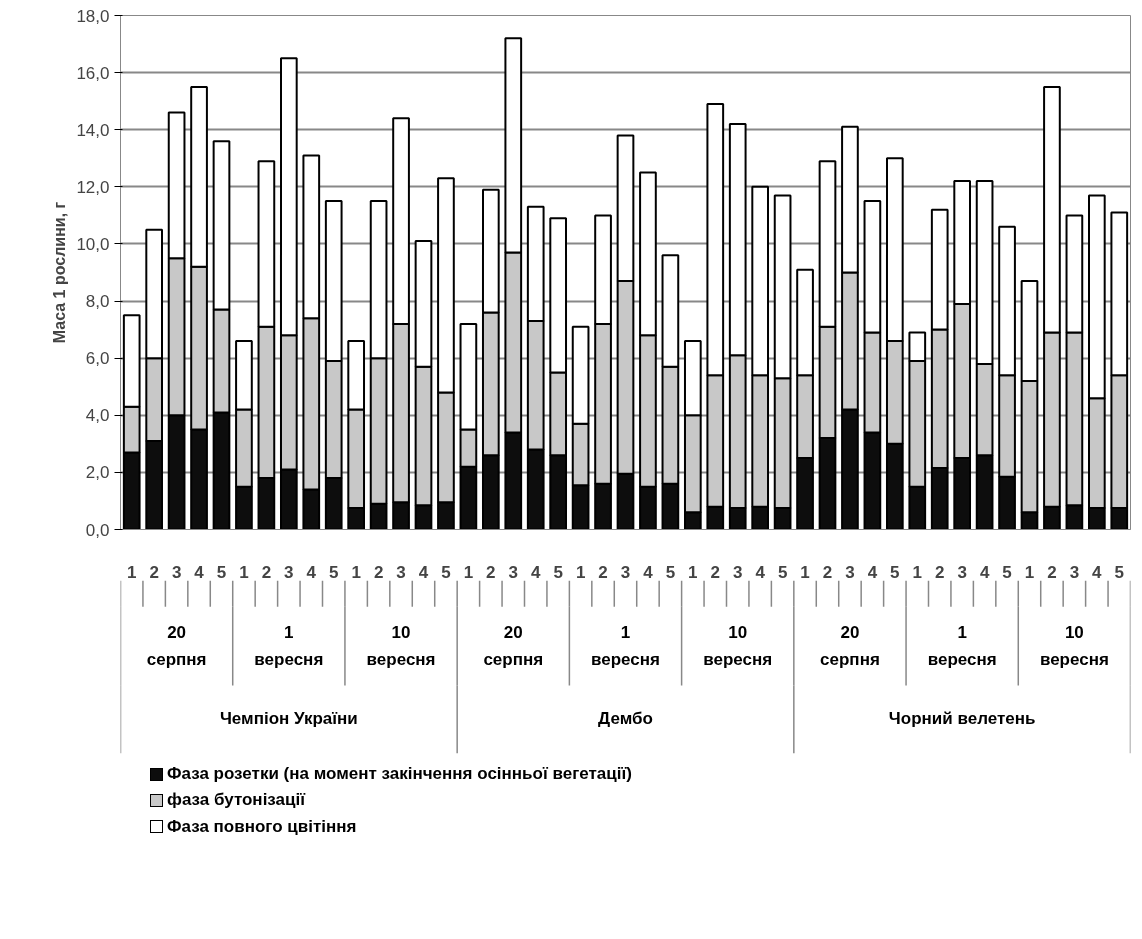 The width and height of the screenshot is (1142, 939). What do you see at coordinates (236, 800) in the screenshot?
I see `legend-label: фаза бутонізації` at bounding box center [236, 800].